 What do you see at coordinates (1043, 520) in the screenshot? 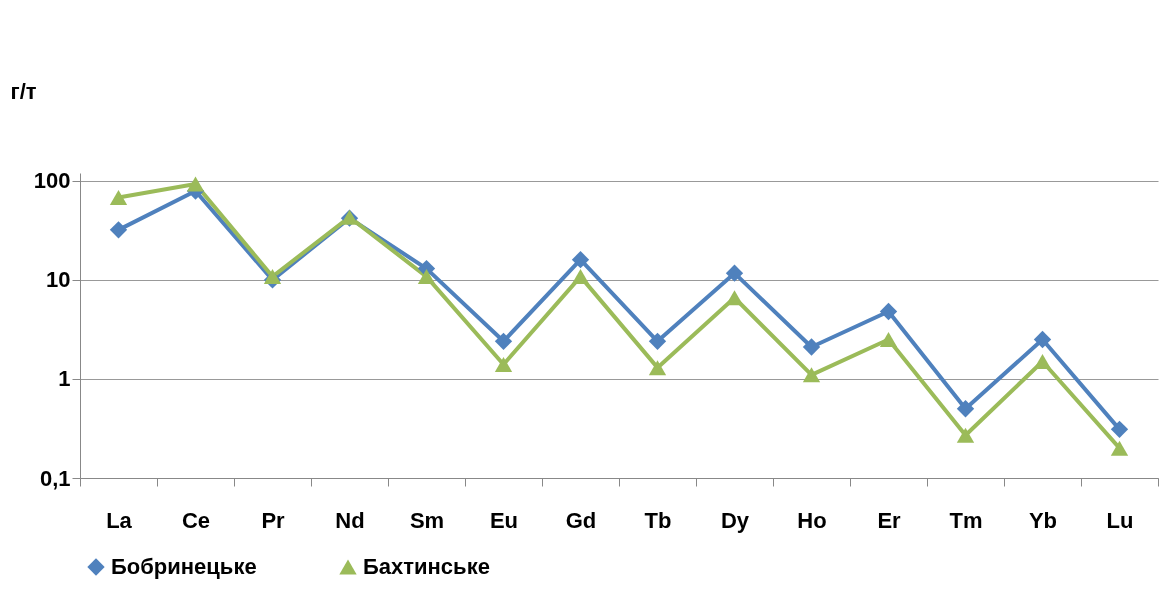
I see `x-tick-label: Yb` at bounding box center [1043, 520].